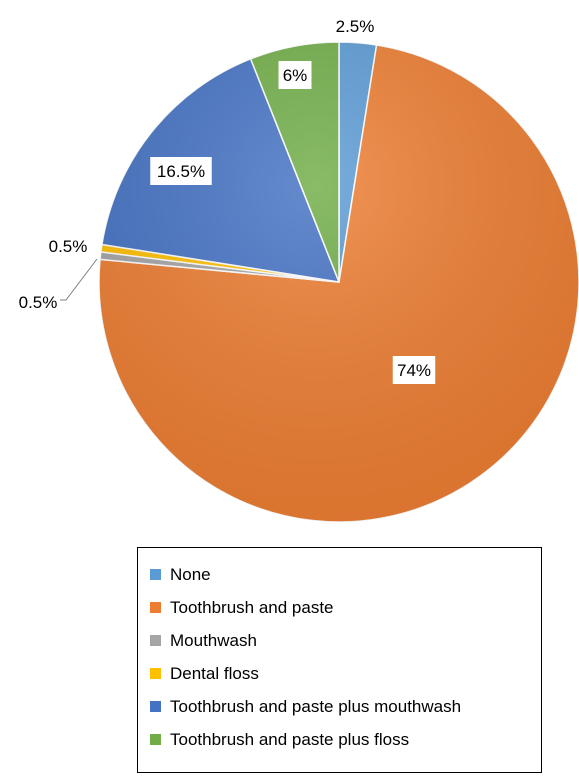  What do you see at coordinates (190, 574) in the screenshot?
I see `legend-label-none: None` at bounding box center [190, 574].